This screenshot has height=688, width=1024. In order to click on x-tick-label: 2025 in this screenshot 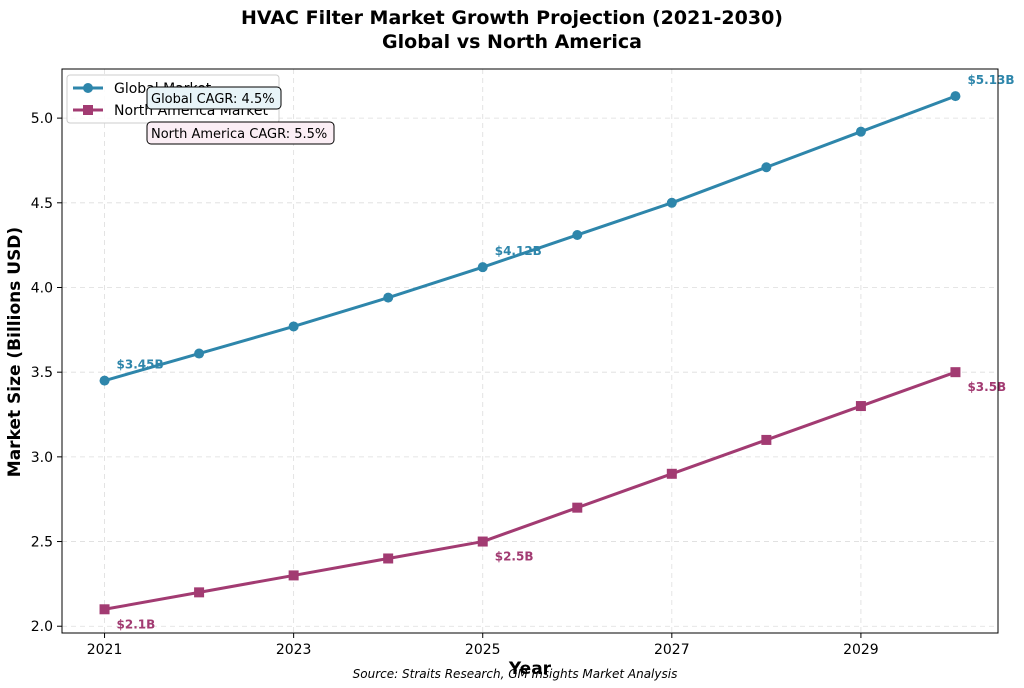, I will do `click(483, 650)`.